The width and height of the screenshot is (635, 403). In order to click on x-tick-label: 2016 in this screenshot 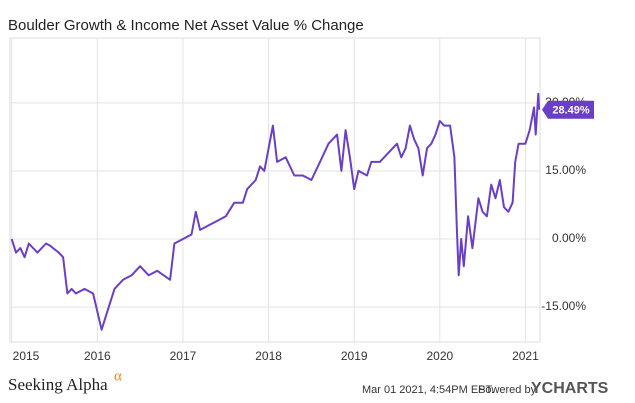, I will do `click(97, 356)`.